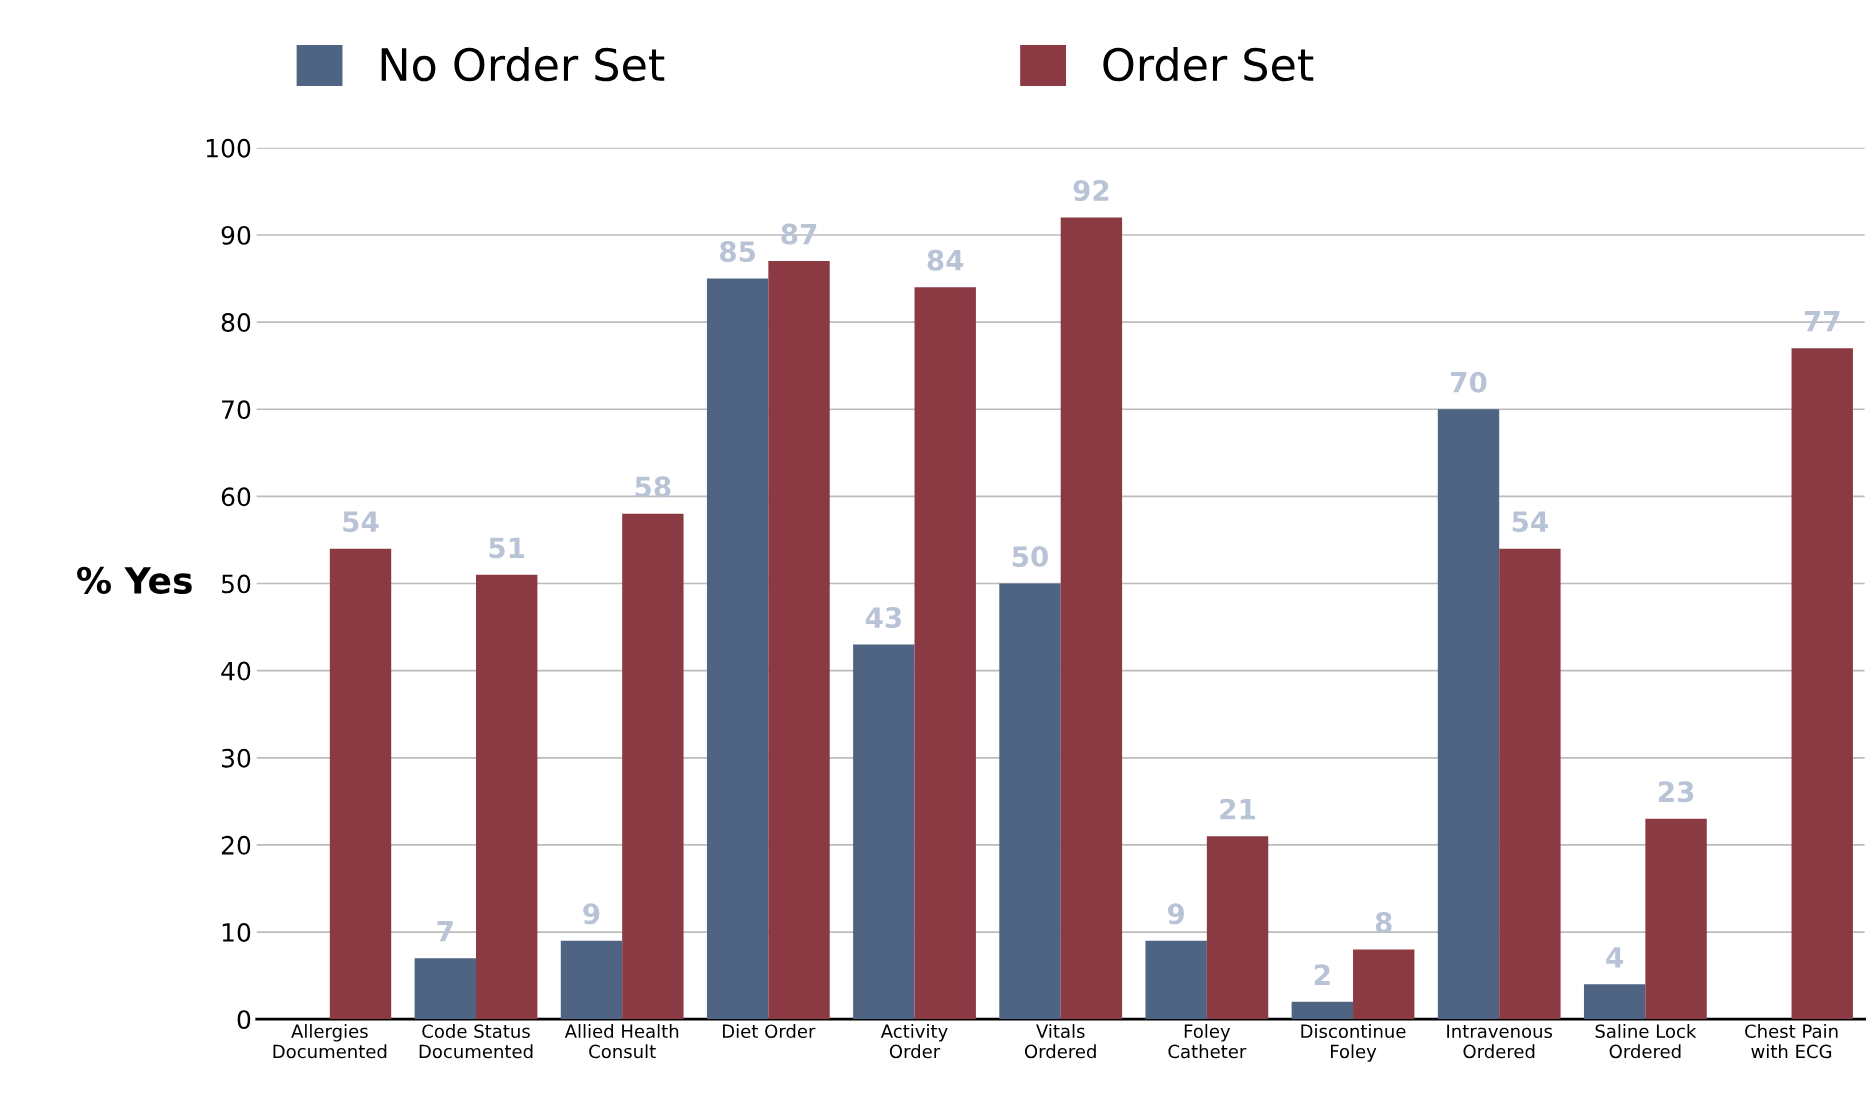 This screenshot has width=1874, height=1120. I want to click on data-label: 85, so click(738, 252).